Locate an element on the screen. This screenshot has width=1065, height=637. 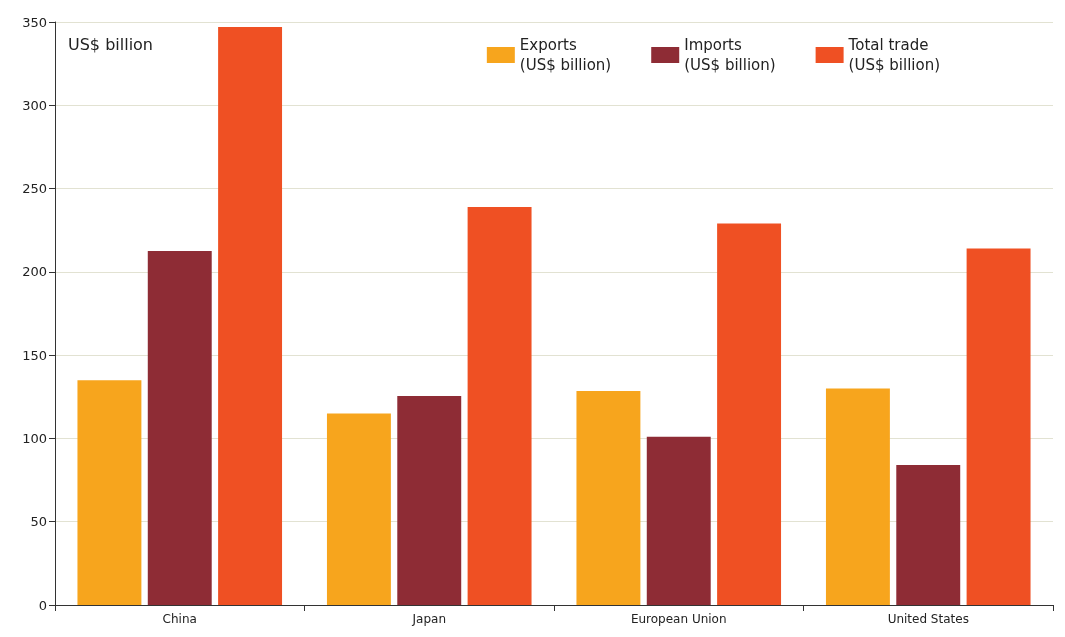
y-tick-label: 0 is located at coordinates (42, 605).